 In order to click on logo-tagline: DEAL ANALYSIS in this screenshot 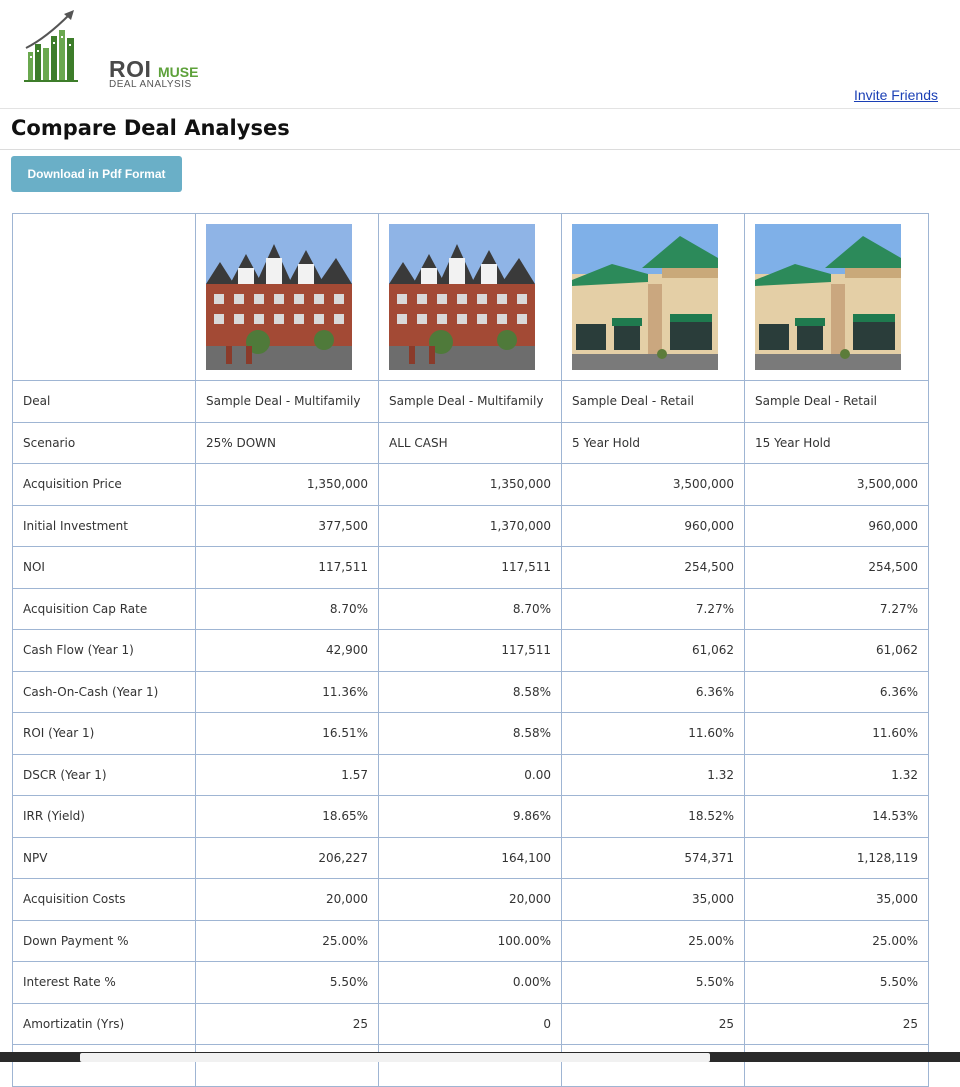, I will do `click(150, 84)`.